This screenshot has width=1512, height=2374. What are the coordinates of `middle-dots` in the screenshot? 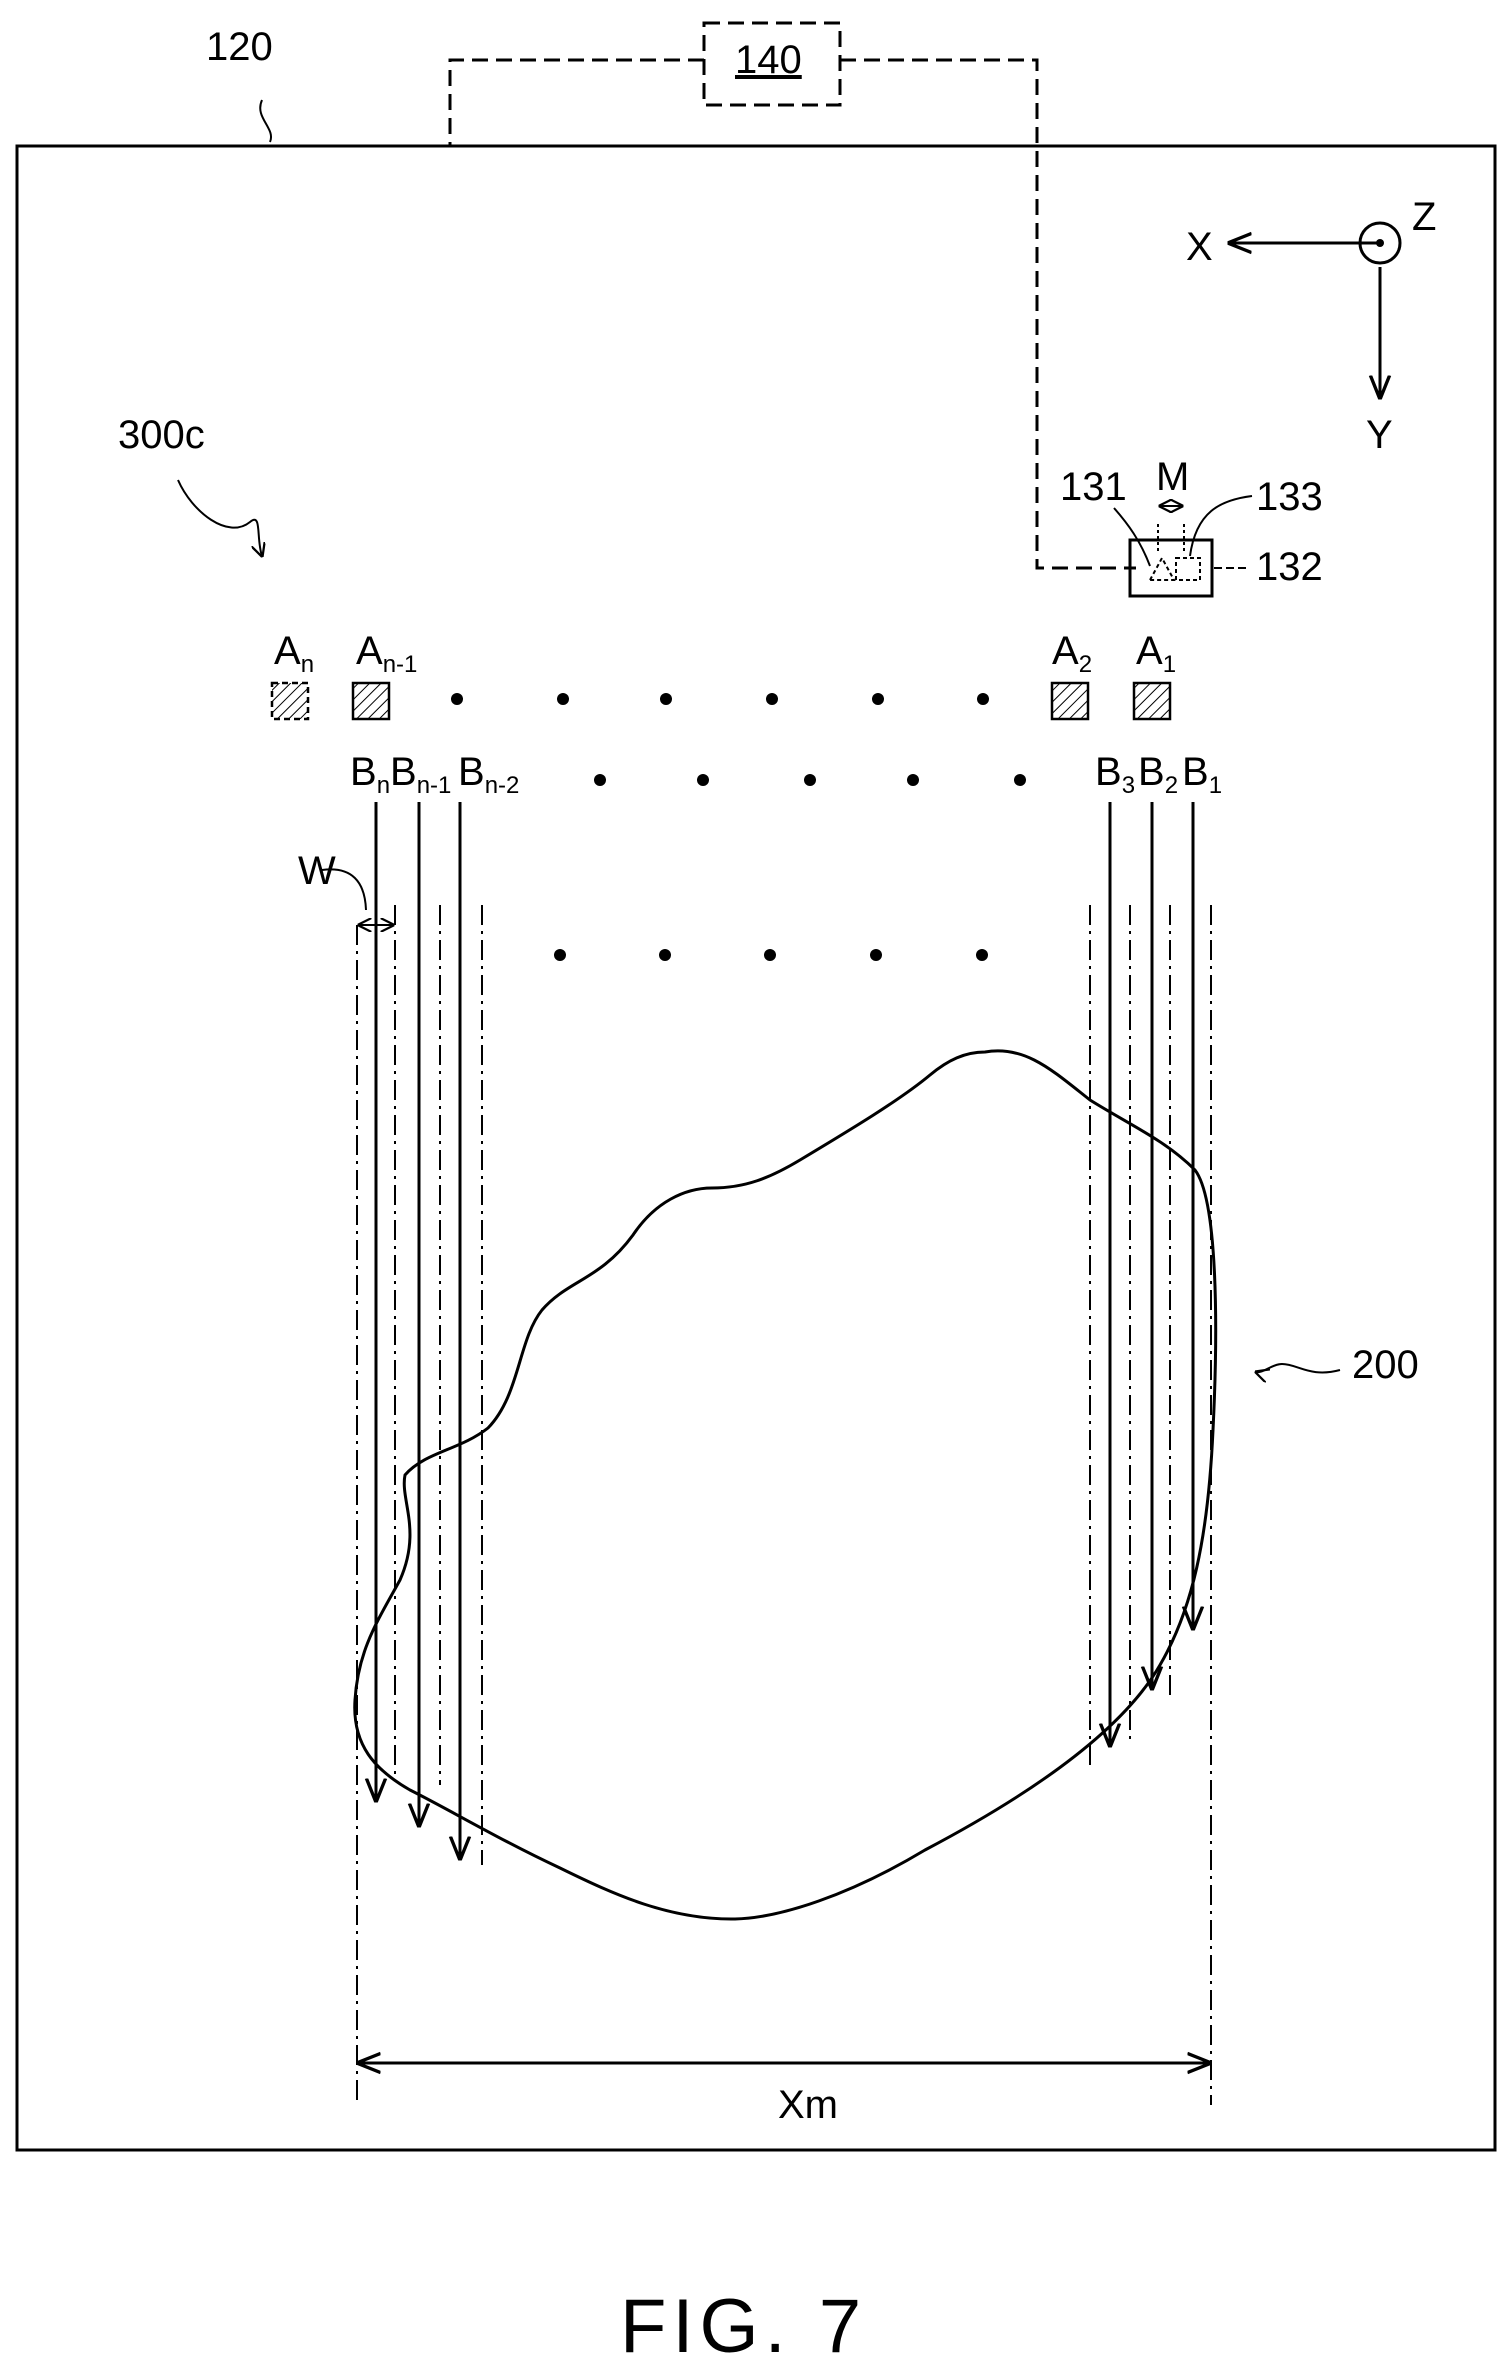 It's located at (771, 955).